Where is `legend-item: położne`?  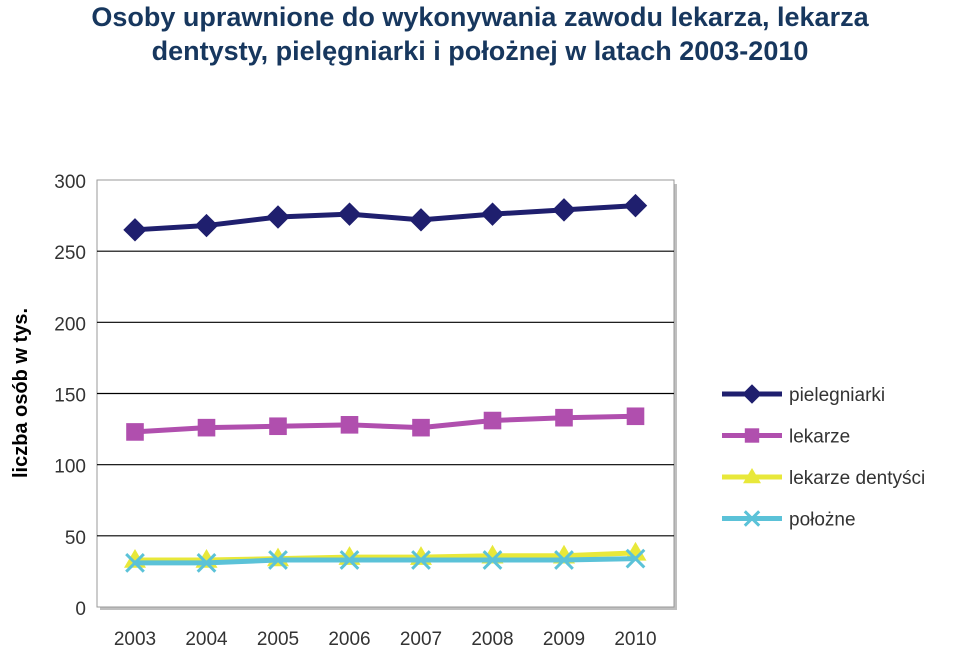
legend-item: położne is located at coordinates (789, 520).